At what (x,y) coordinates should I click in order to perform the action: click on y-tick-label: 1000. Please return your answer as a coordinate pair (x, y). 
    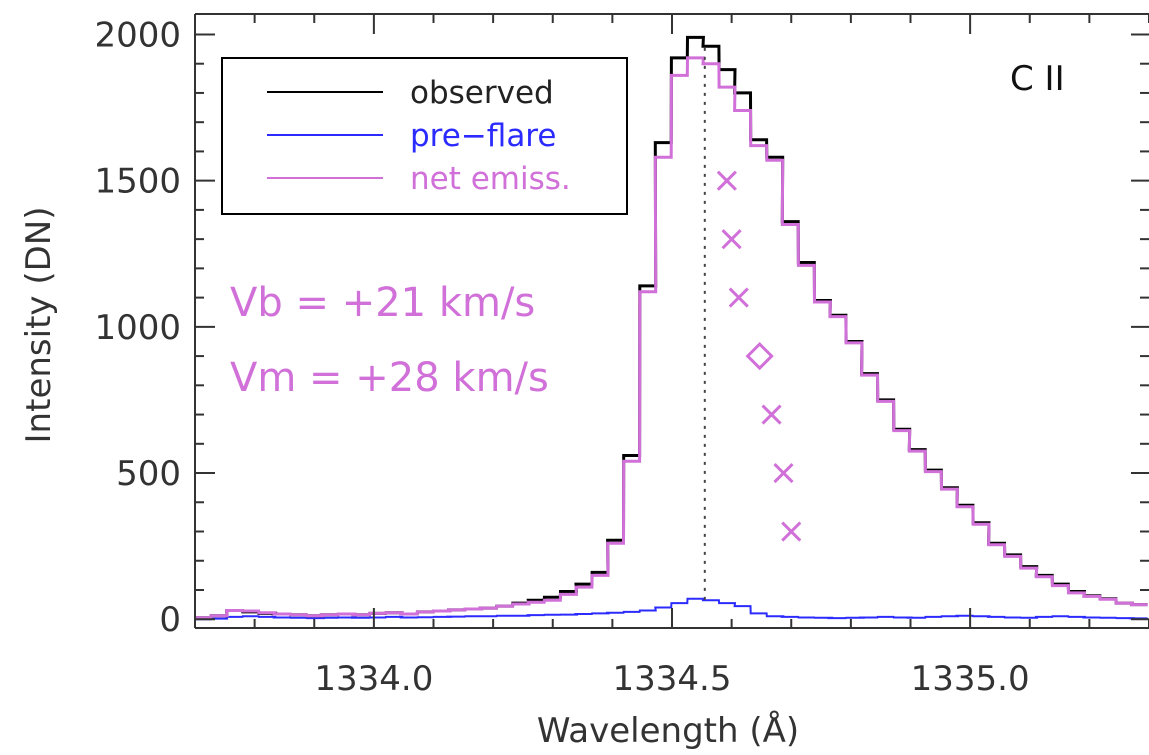
    Looking at the image, I should click on (137, 328).